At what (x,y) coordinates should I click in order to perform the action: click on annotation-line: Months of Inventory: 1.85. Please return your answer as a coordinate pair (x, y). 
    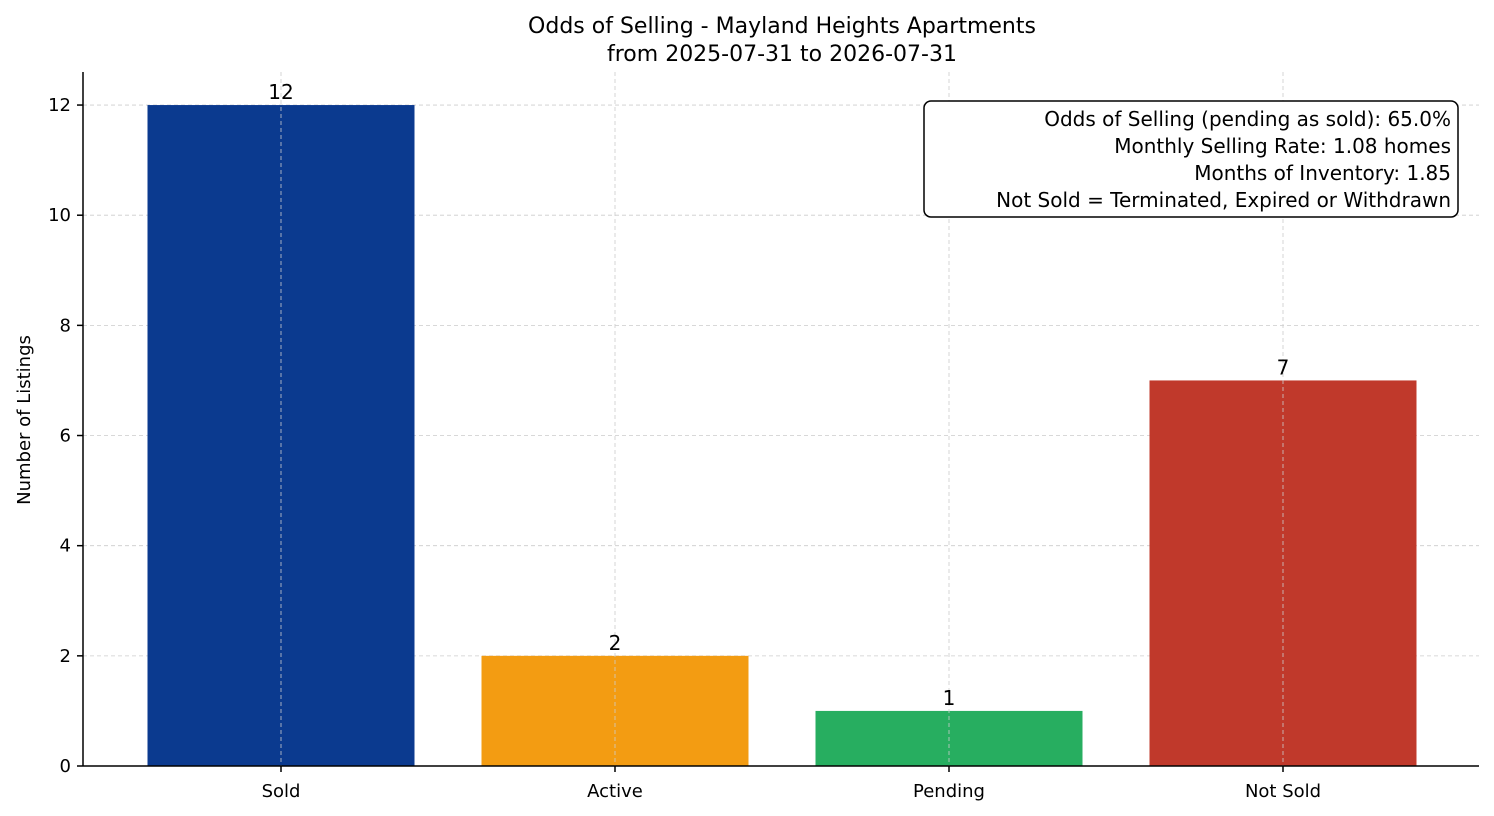
    Looking at the image, I should click on (1322, 173).